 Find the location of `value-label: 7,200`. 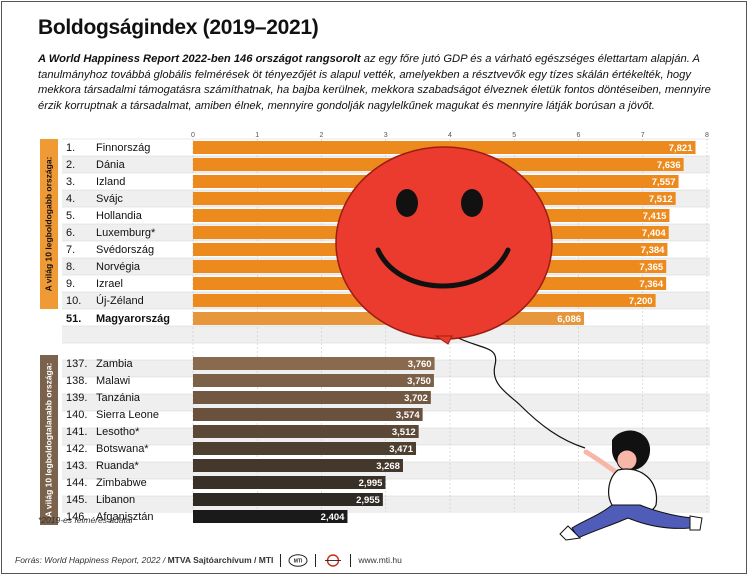

value-label: 7,200 is located at coordinates (641, 301).